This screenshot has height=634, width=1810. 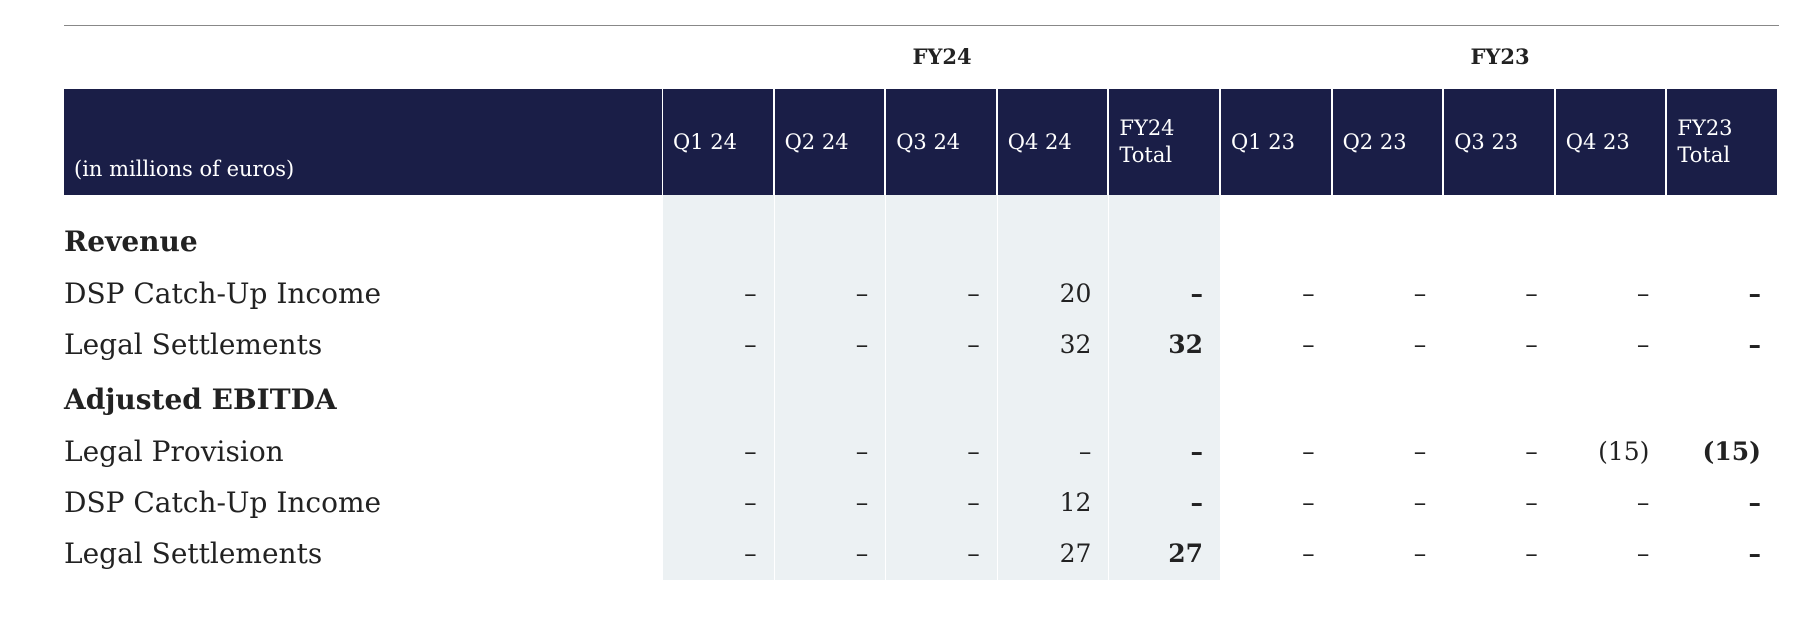 I want to click on header-cell: Q4 24, so click(x=1052, y=142).